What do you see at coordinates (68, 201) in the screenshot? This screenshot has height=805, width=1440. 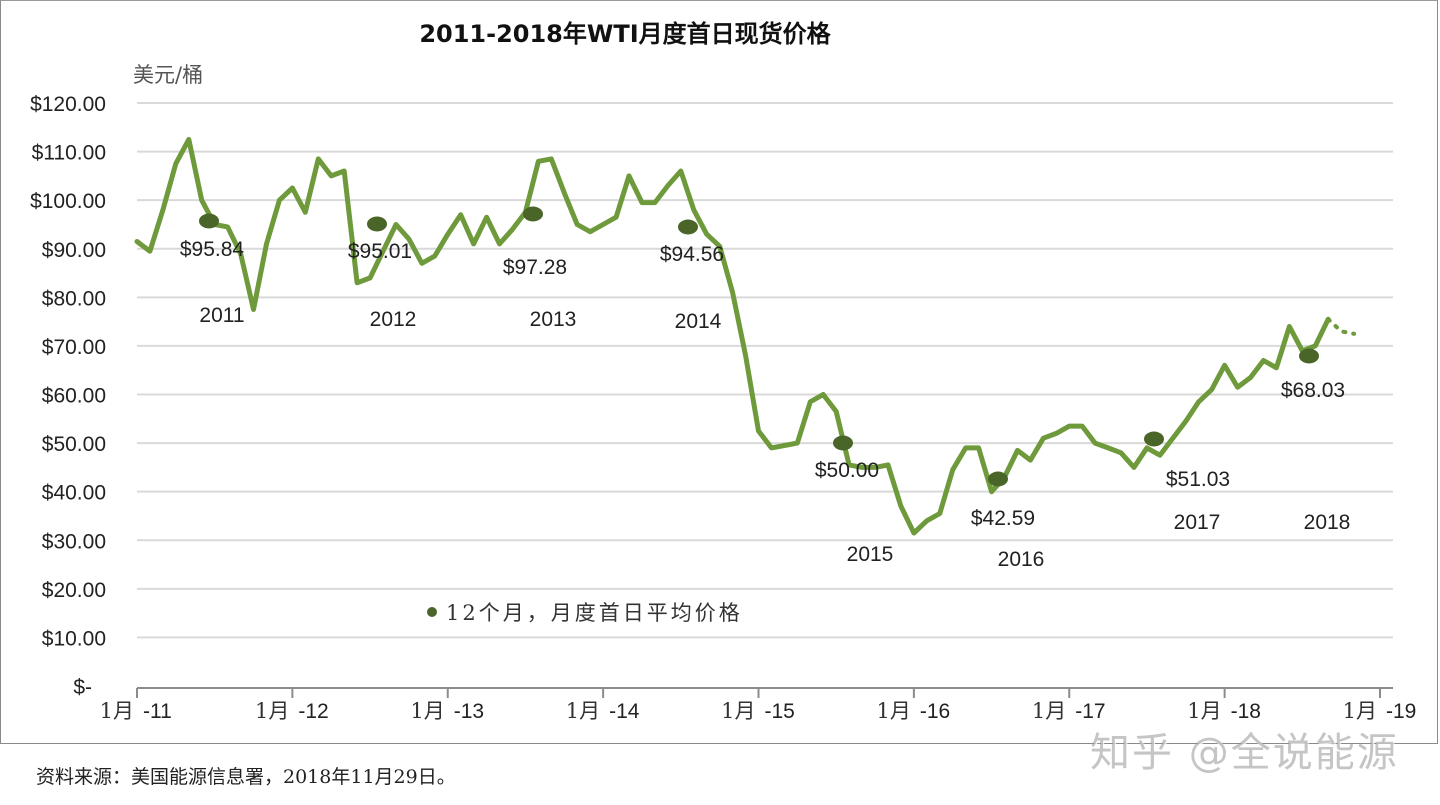 I see `y-tick-label: $100.00` at bounding box center [68, 201].